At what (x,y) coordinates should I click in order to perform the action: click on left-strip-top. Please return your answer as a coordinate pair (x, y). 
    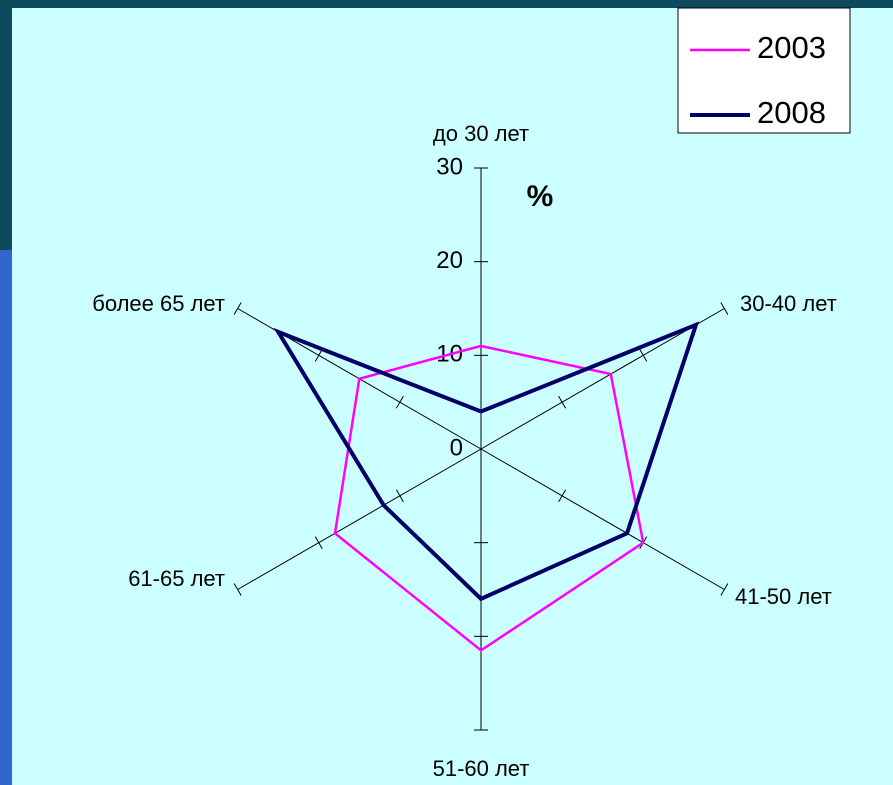
    Looking at the image, I should click on (6, 125).